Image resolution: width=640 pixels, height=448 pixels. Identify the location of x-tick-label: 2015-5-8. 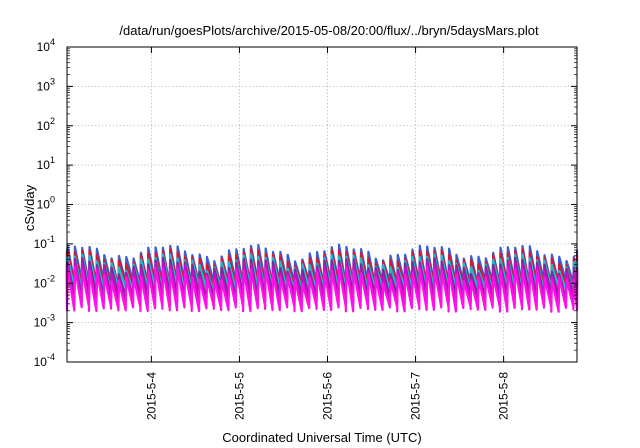
(504, 396).